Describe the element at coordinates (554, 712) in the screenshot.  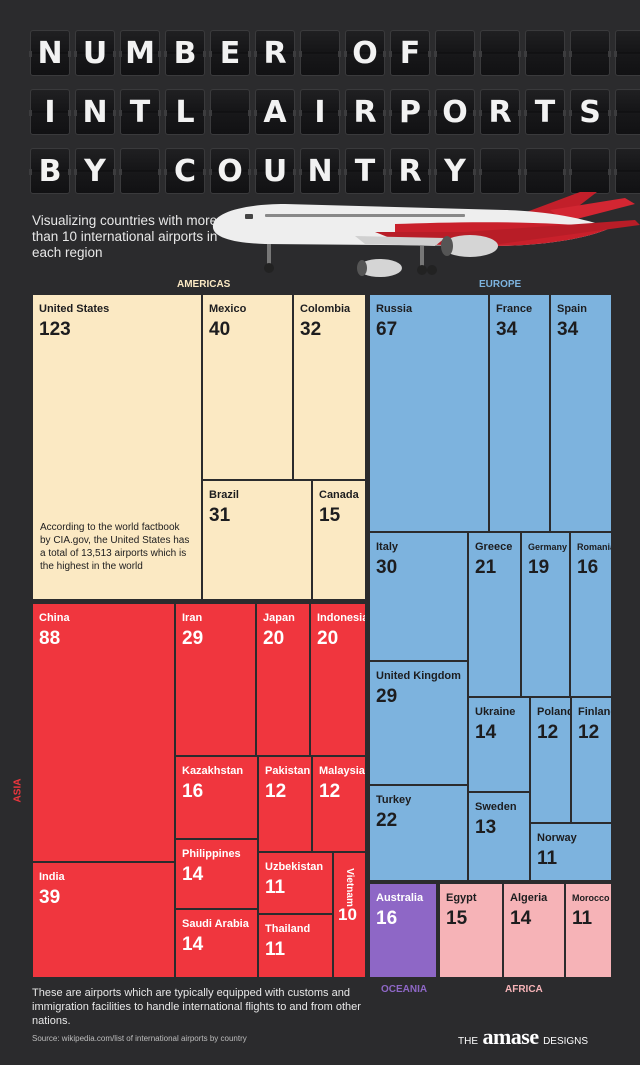
I see `country-name: Poland` at that location.